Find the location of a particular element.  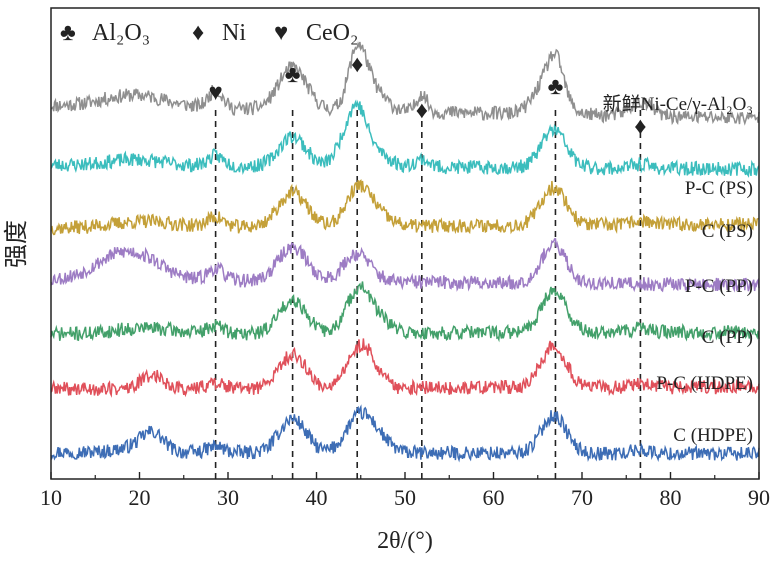

x-tick-label-7: 80 is located at coordinates (671, 497).